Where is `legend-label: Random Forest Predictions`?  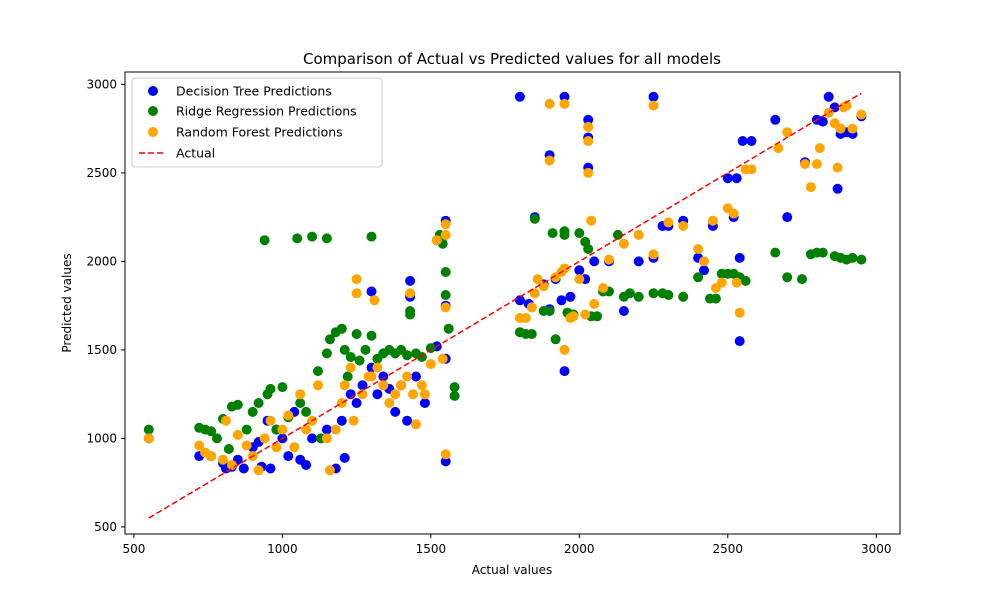 legend-label: Random Forest Predictions is located at coordinates (259, 132).